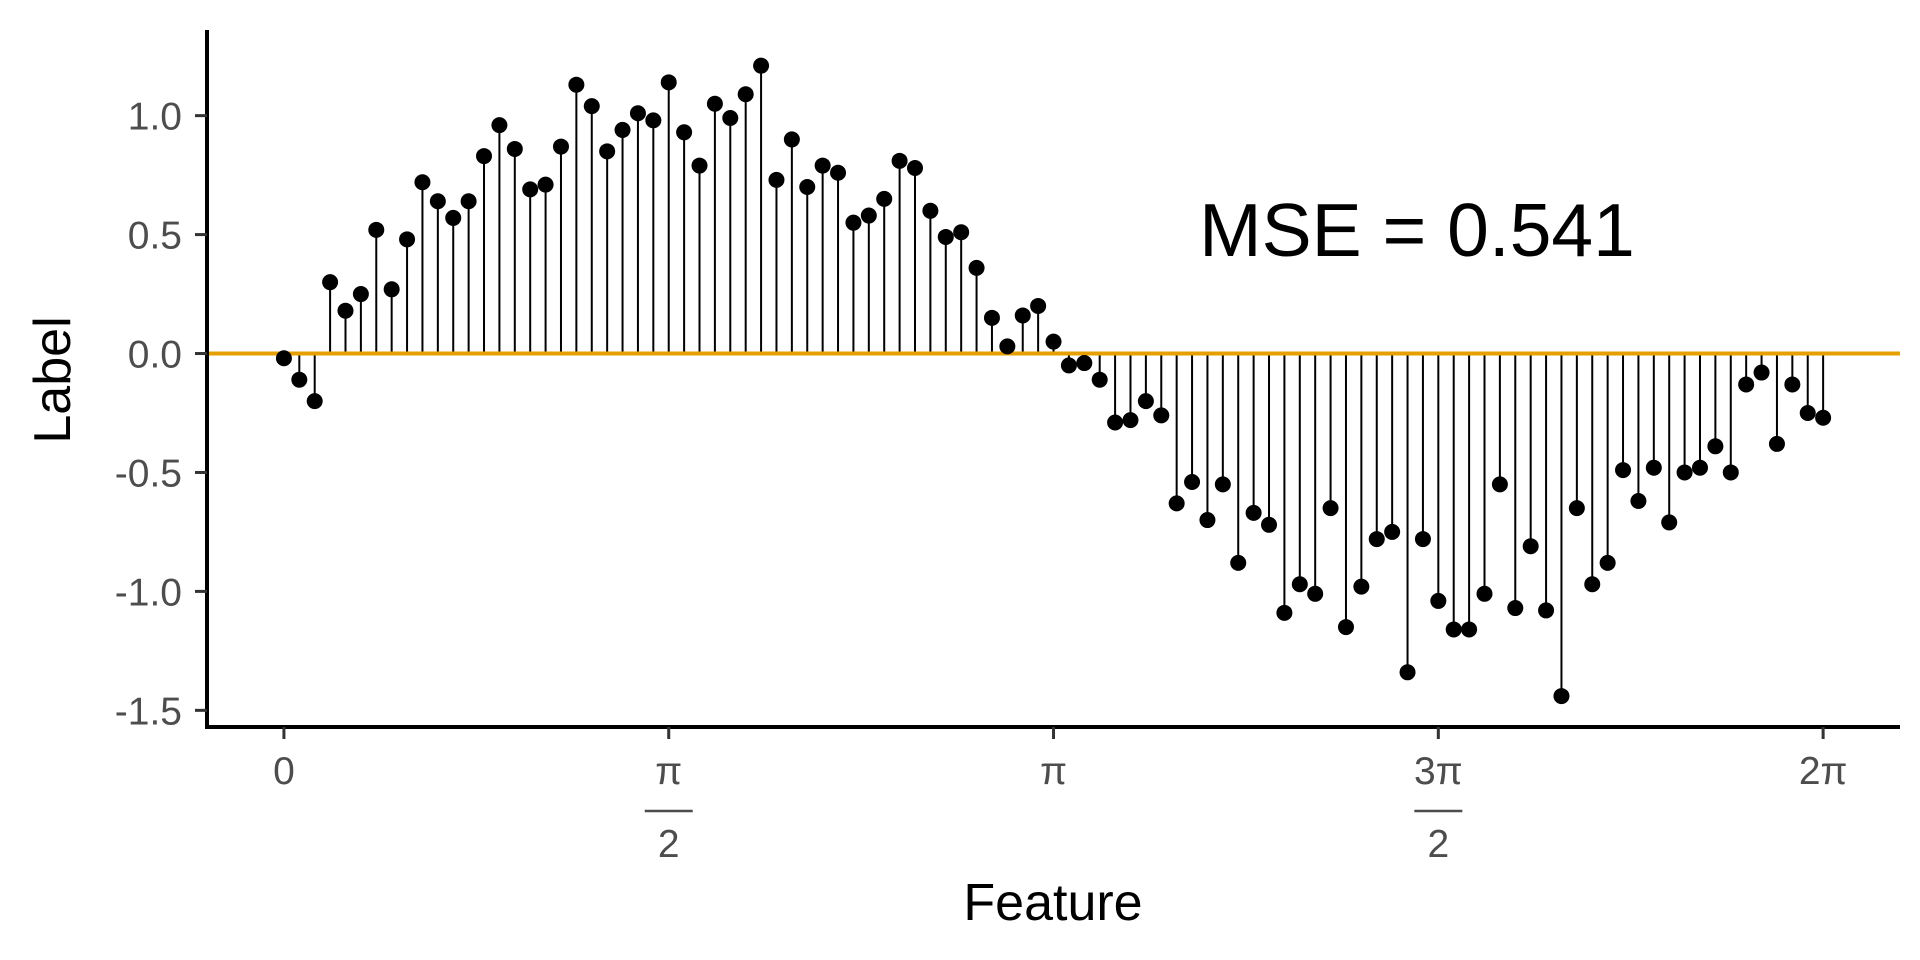  I want to click on y-tick-label: -1.0, so click(148, 592).